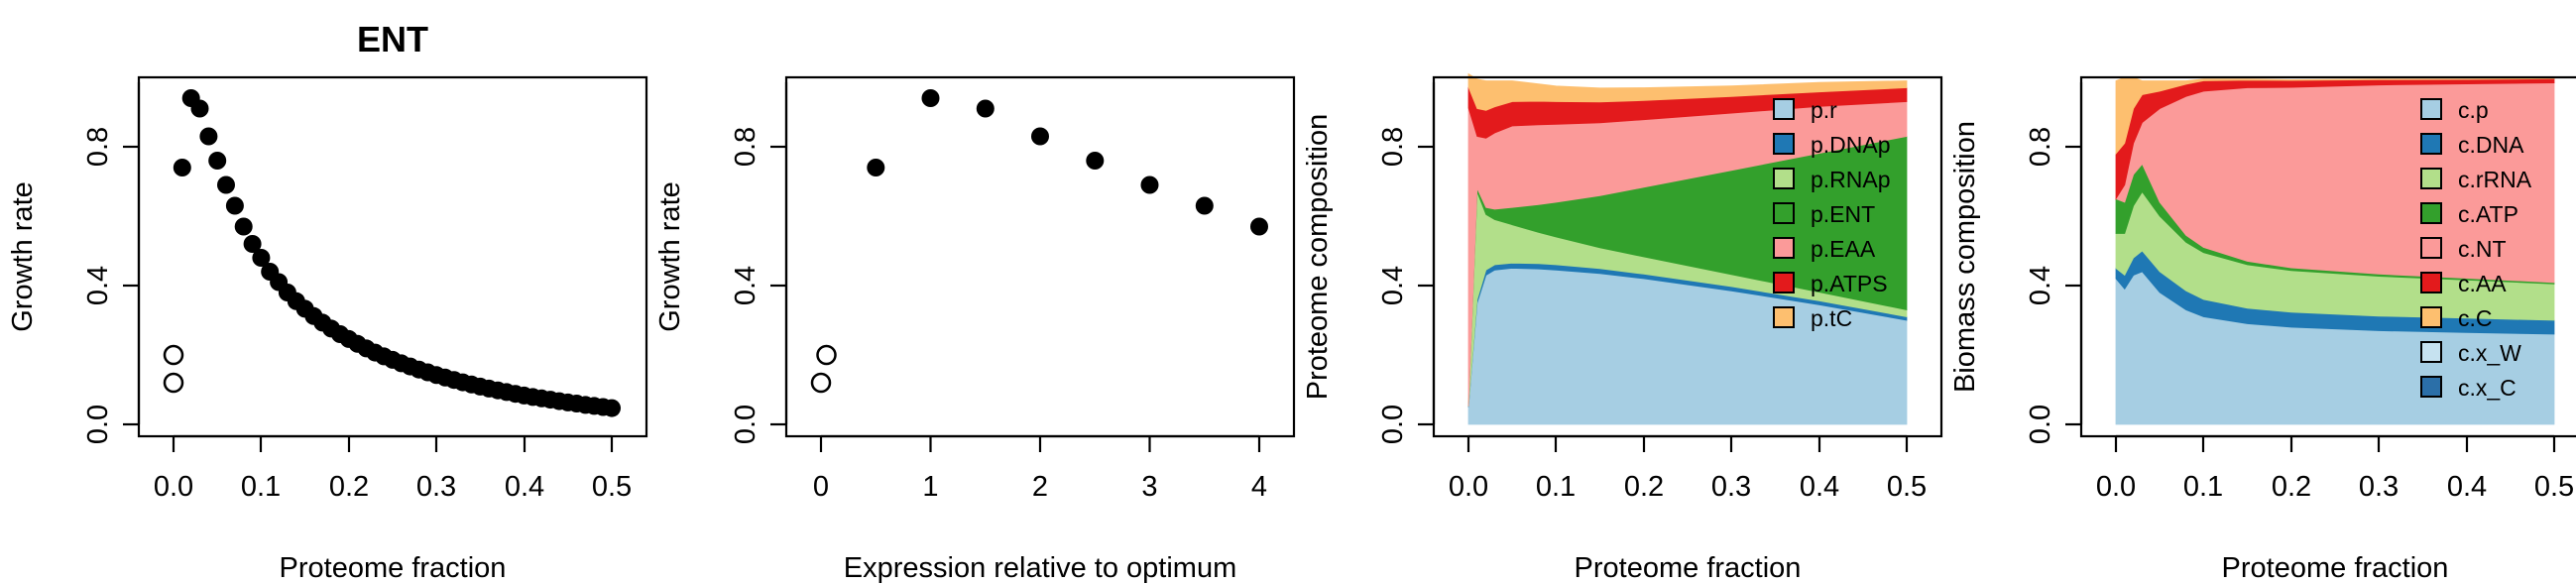 The image size is (2576, 585). What do you see at coordinates (1318, 257) in the screenshot?
I see `y-axis-title: Proteome composition` at bounding box center [1318, 257].